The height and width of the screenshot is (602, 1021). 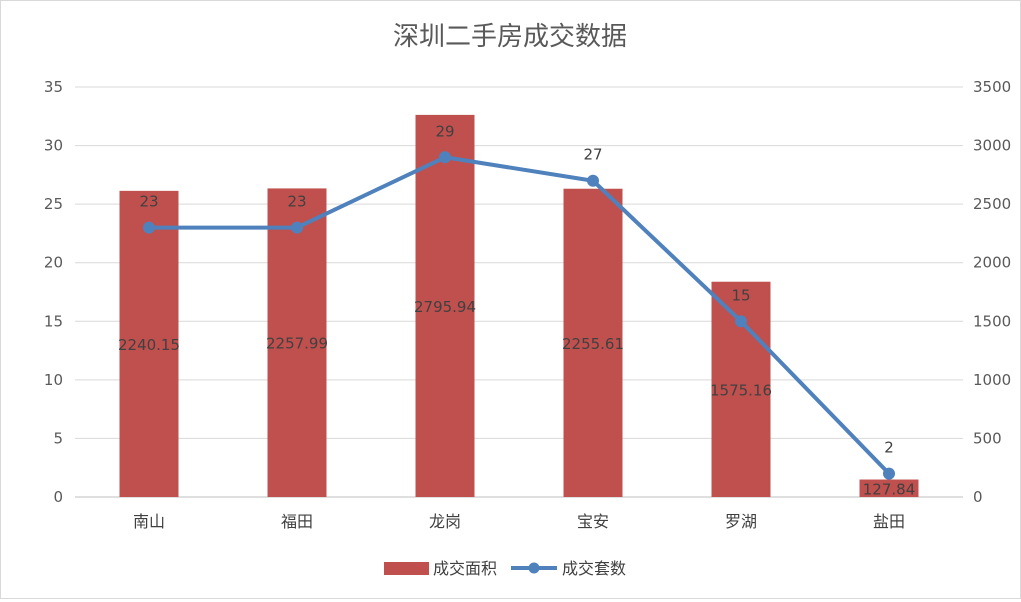 What do you see at coordinates (741, 521) in the screenshot?
I see `x-tick-label: 罗湖` at bounding box center [741, 521].